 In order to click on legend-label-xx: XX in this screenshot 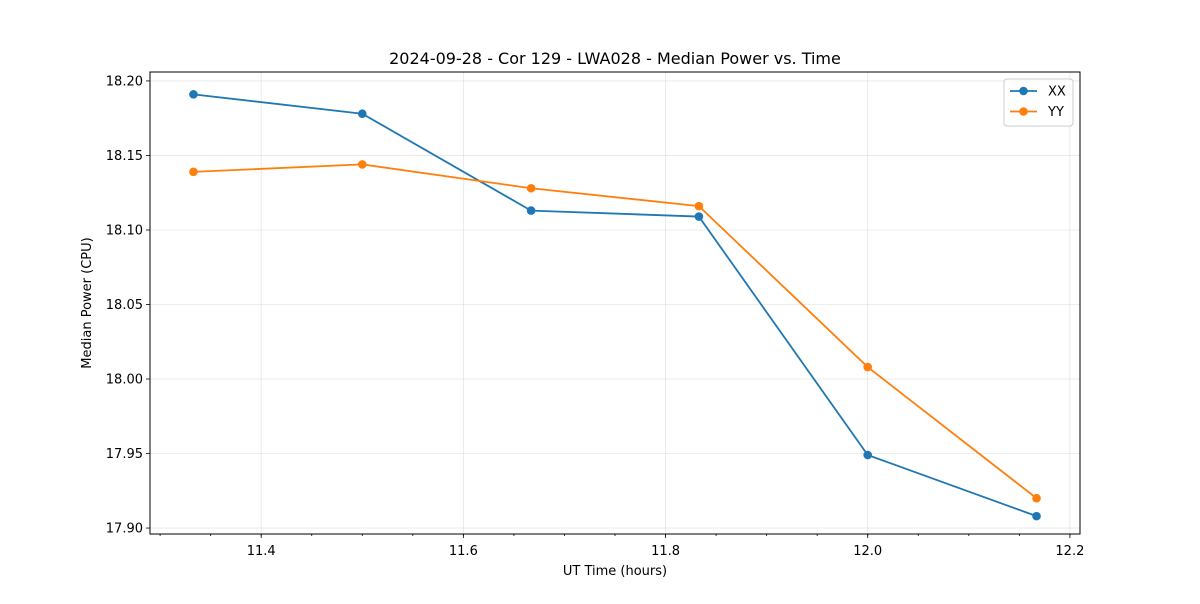, I will do `click(1057, 92)`.